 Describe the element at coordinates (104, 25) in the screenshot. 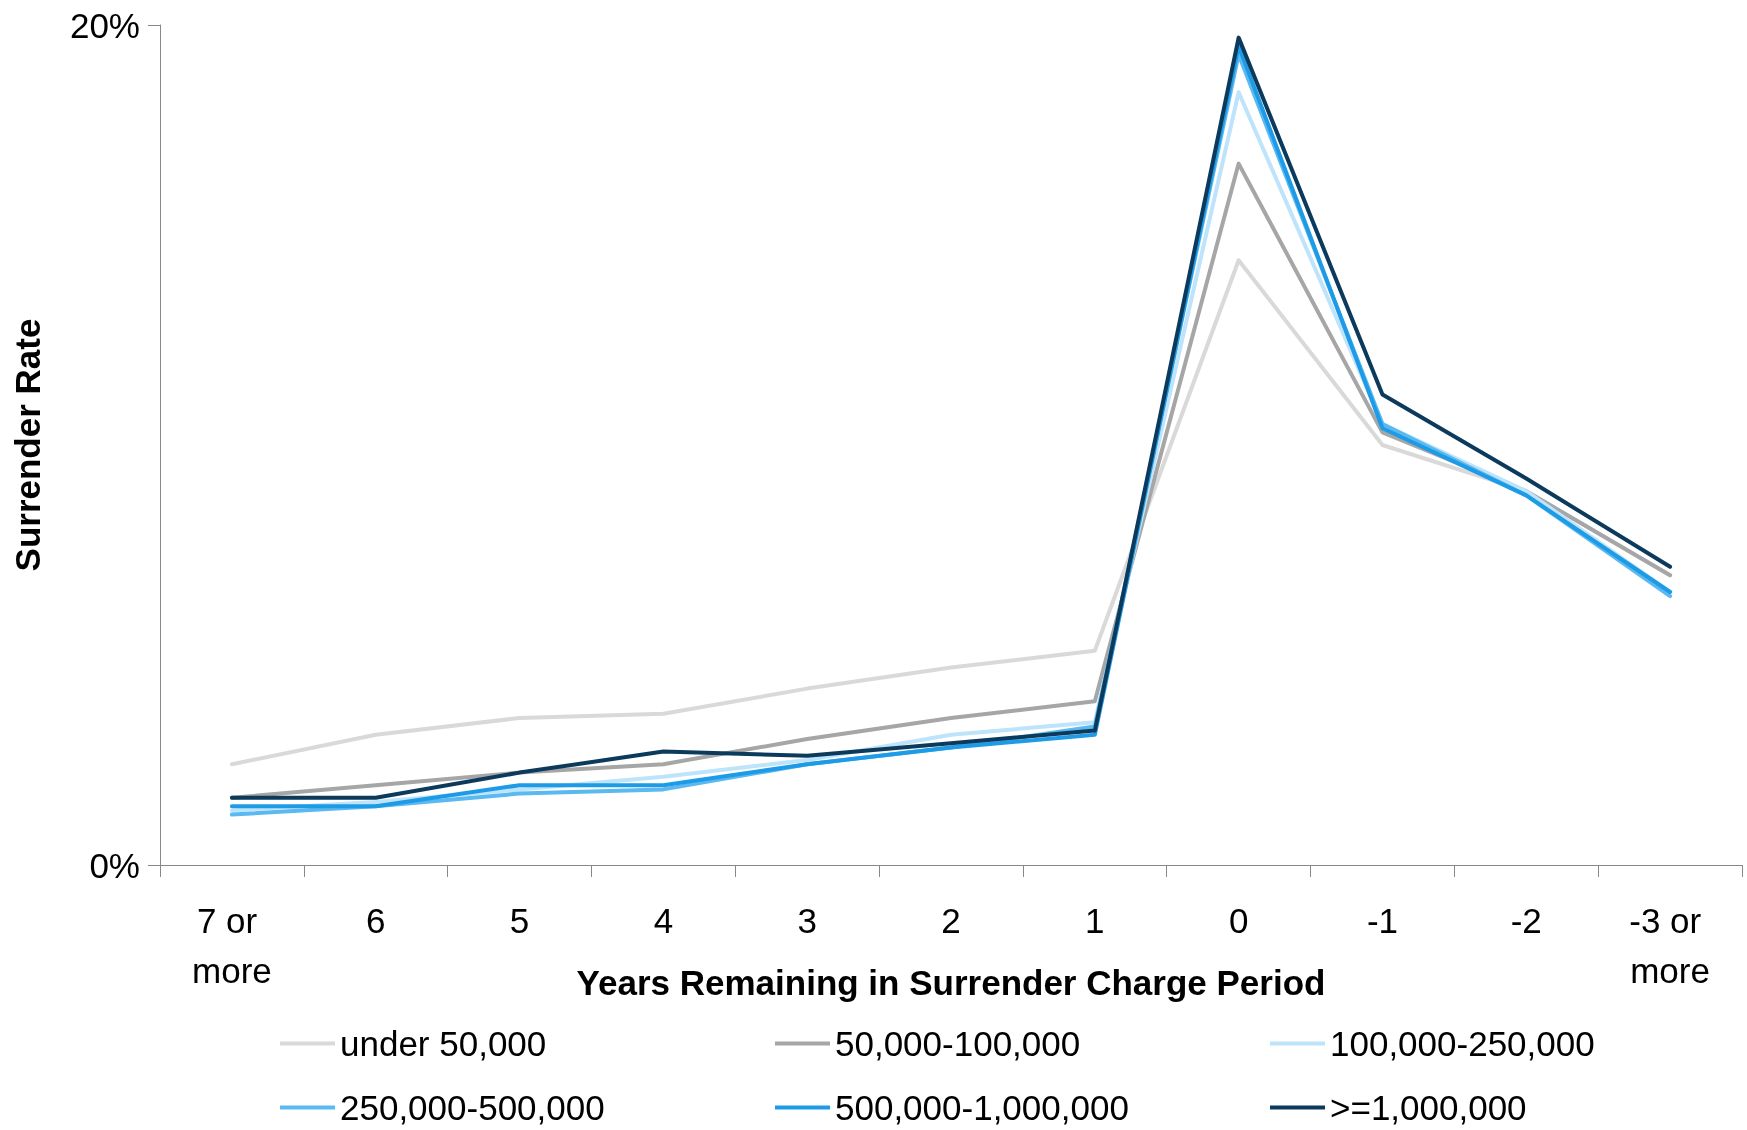

I see `y-tick-label: 20%` at that location.